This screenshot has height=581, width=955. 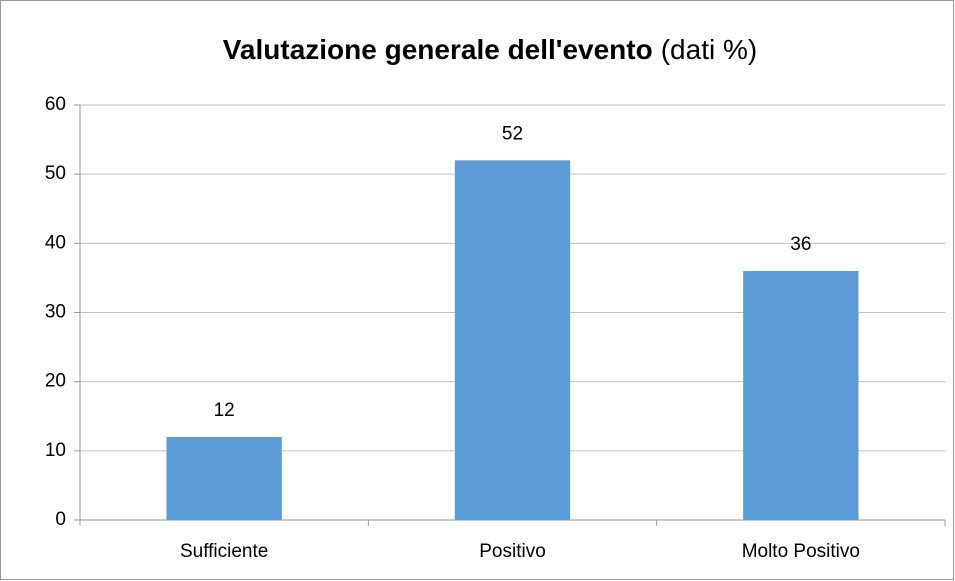 I want to click on title-main: Valutazione generale dell'evento, so click(x=438, y=49).